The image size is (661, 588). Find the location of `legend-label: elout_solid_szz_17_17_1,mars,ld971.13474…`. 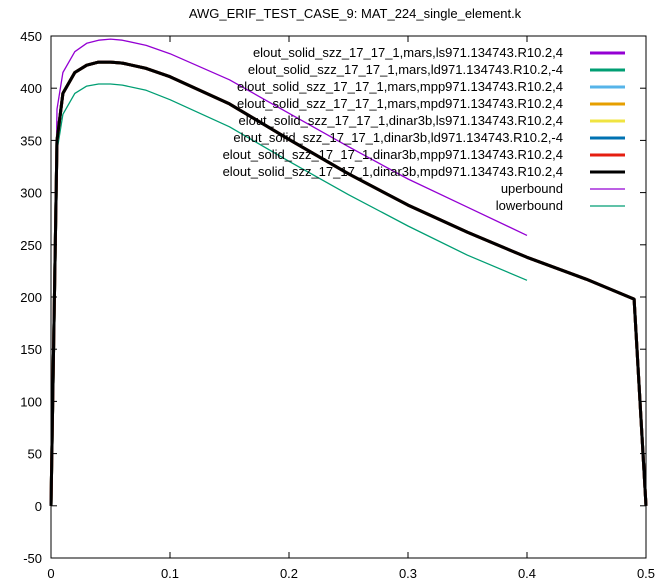

legend-label: elout_solid_szz_17_17_1,mars,ld971.13474… is located at coordinates (405, 69).